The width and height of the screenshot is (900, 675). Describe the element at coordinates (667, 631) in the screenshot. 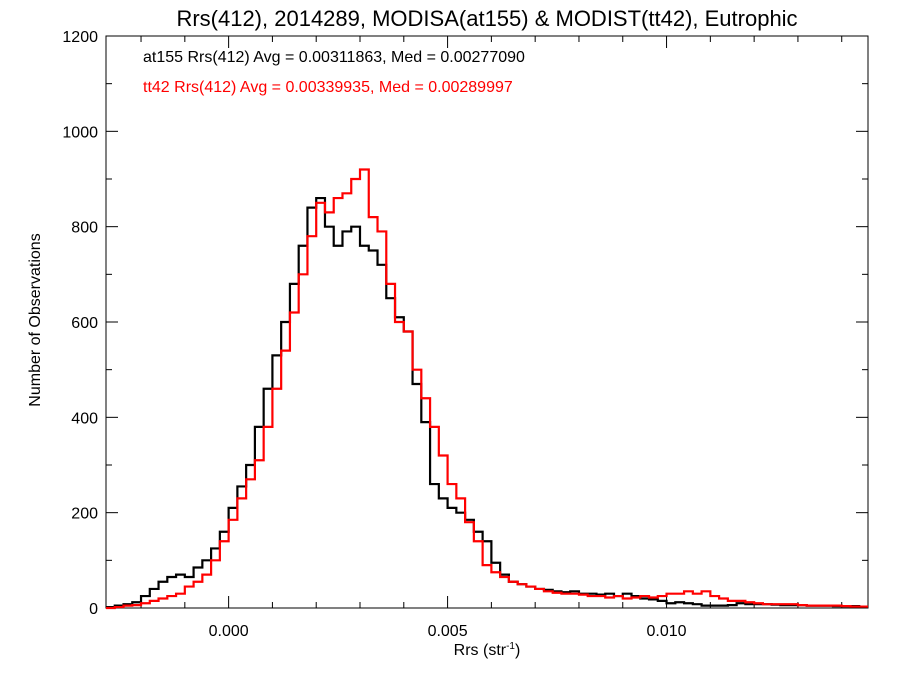

I see `x-tick-label: 0.010` at that location.